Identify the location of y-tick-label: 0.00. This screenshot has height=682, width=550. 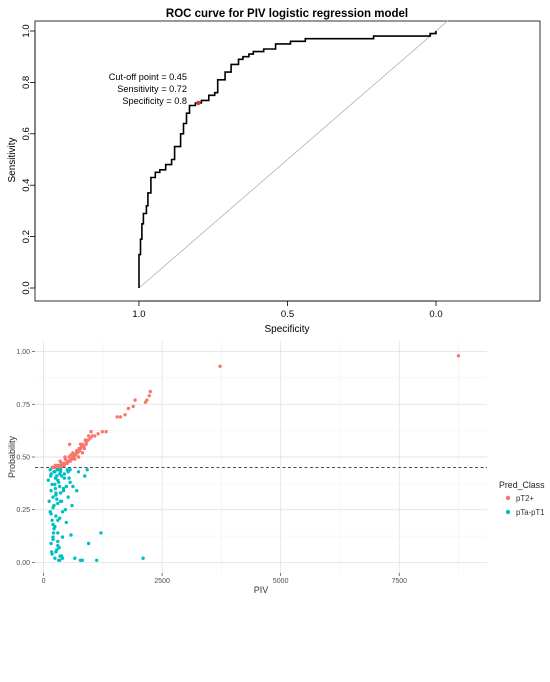
(23, 563).